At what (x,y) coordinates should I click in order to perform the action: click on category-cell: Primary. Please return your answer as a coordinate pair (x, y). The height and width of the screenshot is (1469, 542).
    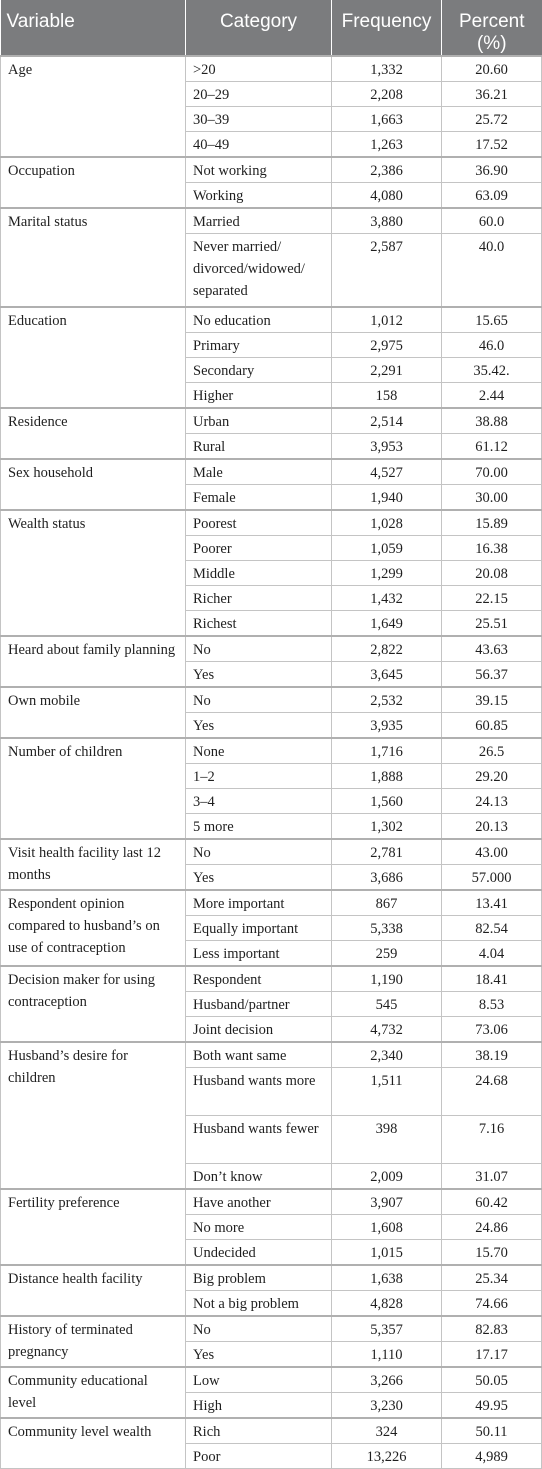
    Looking at the image, I should click on (258, 344).